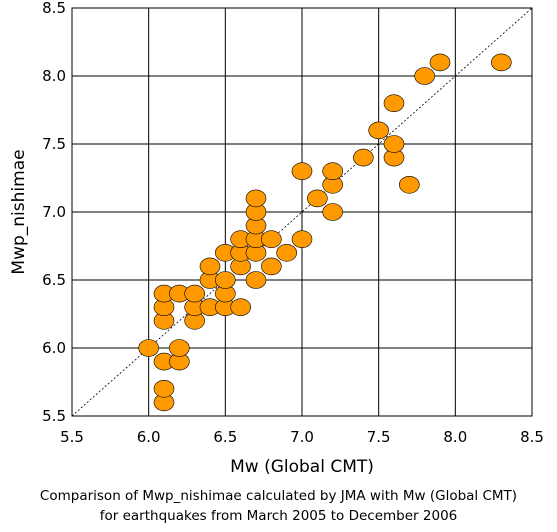 This screenshot has height=532, width=557. Describe the element at coordinates (149, 437) in the screenshot. I see `x-tick-label: 6.0` at that location.